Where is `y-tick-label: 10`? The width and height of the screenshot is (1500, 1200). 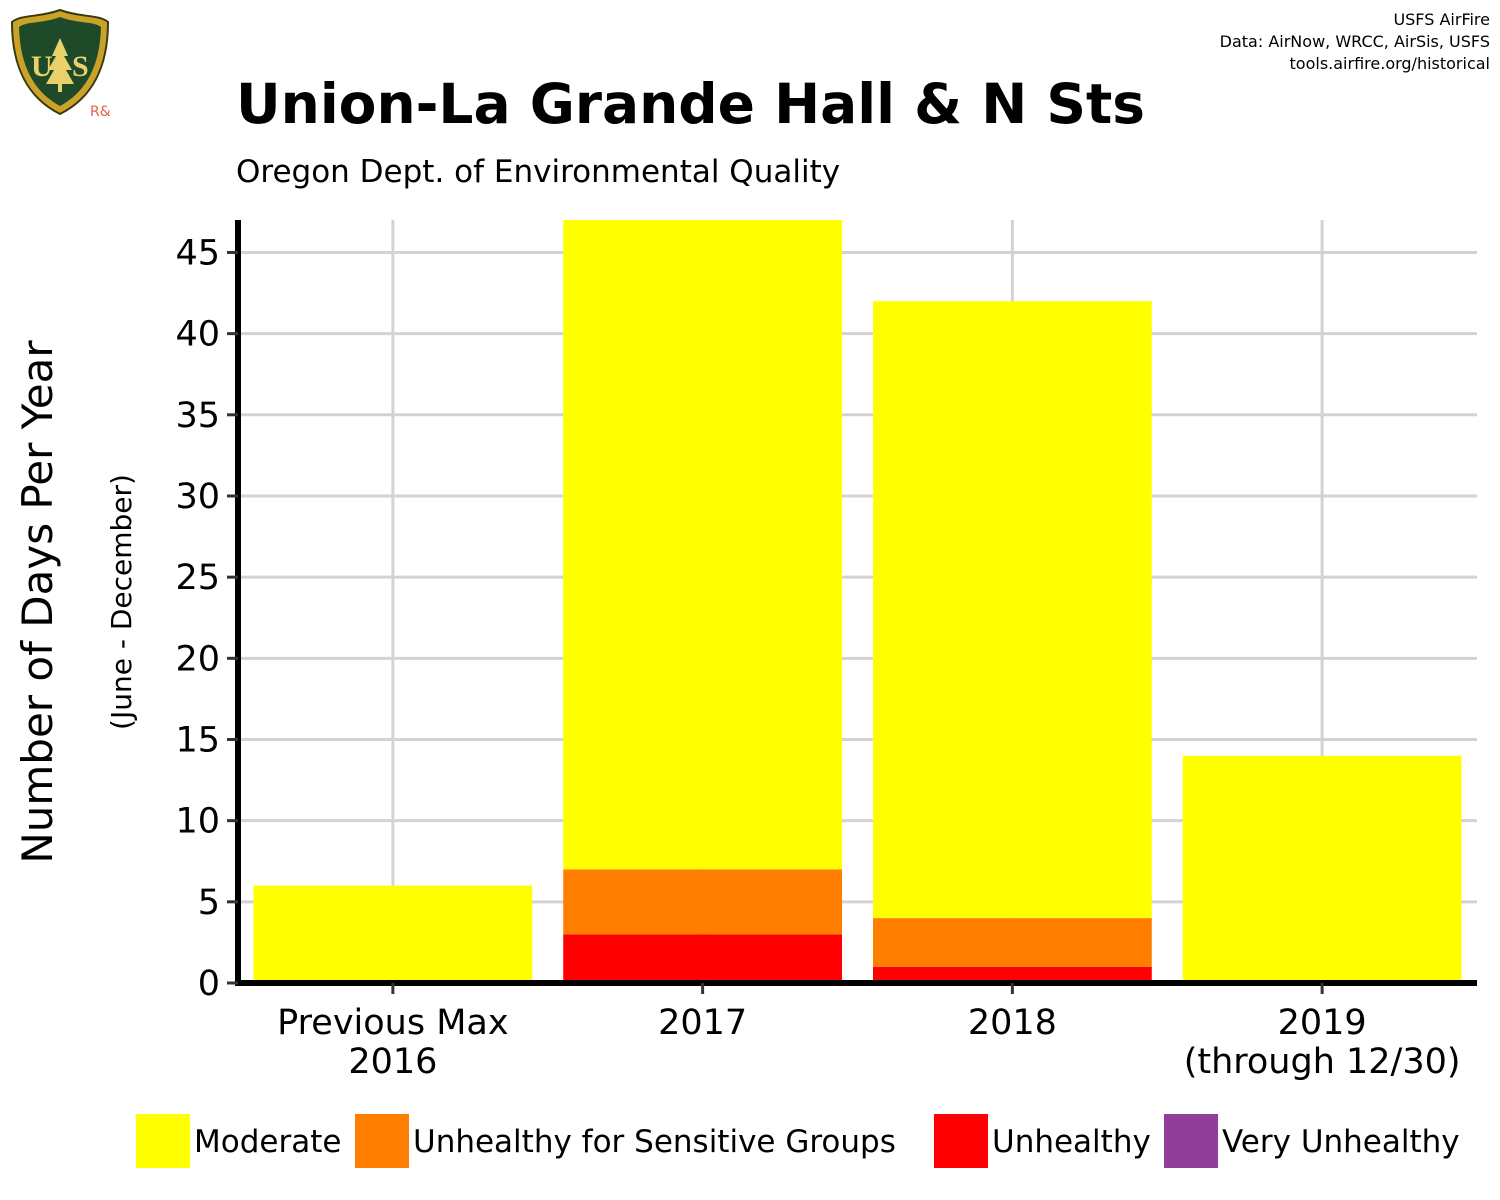
y-tick-label: 10 is located at coordinates (197, 822).